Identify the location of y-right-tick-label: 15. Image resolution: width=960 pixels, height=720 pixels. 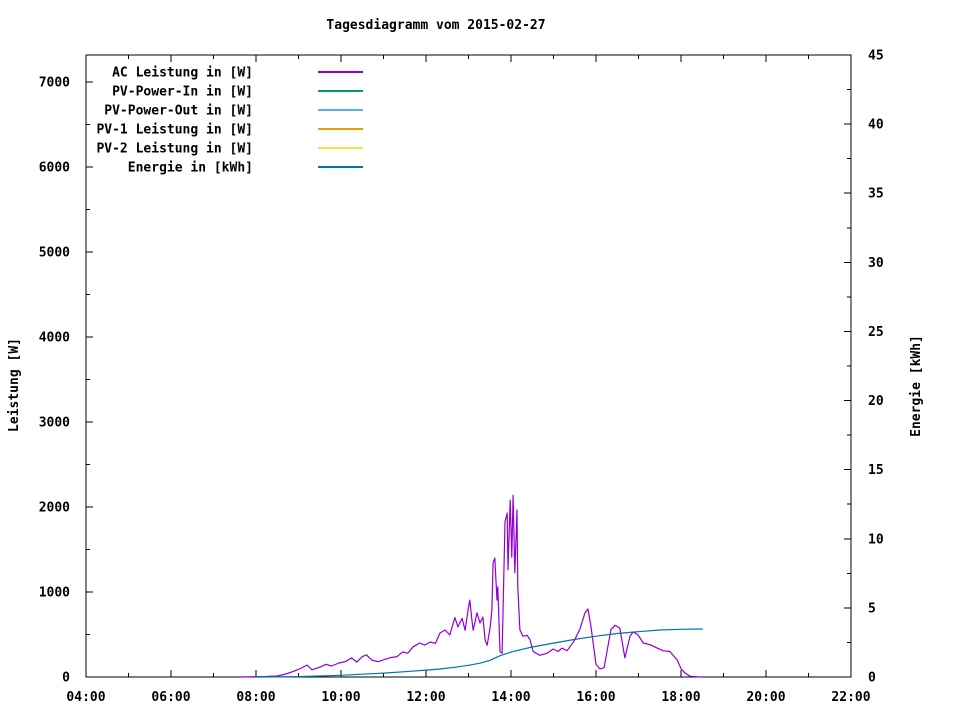
(876, 470).